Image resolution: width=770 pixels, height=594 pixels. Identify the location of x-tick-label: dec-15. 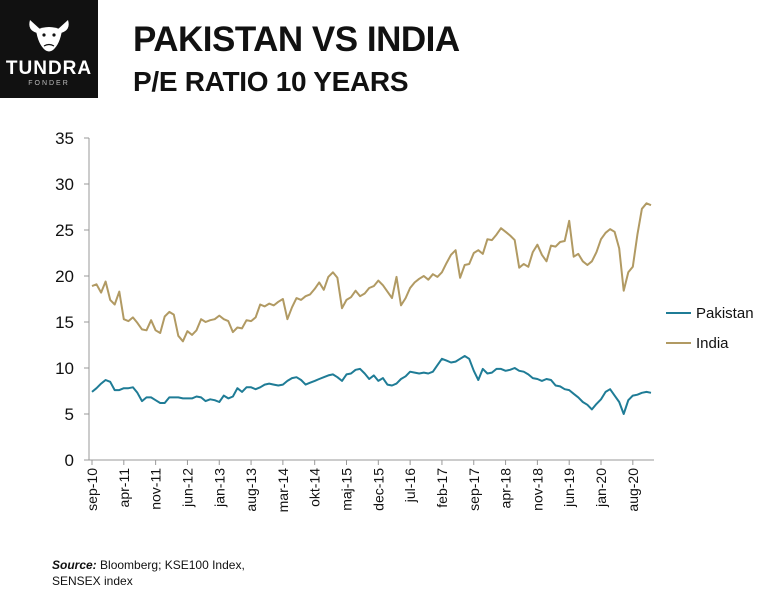
(378, 489).